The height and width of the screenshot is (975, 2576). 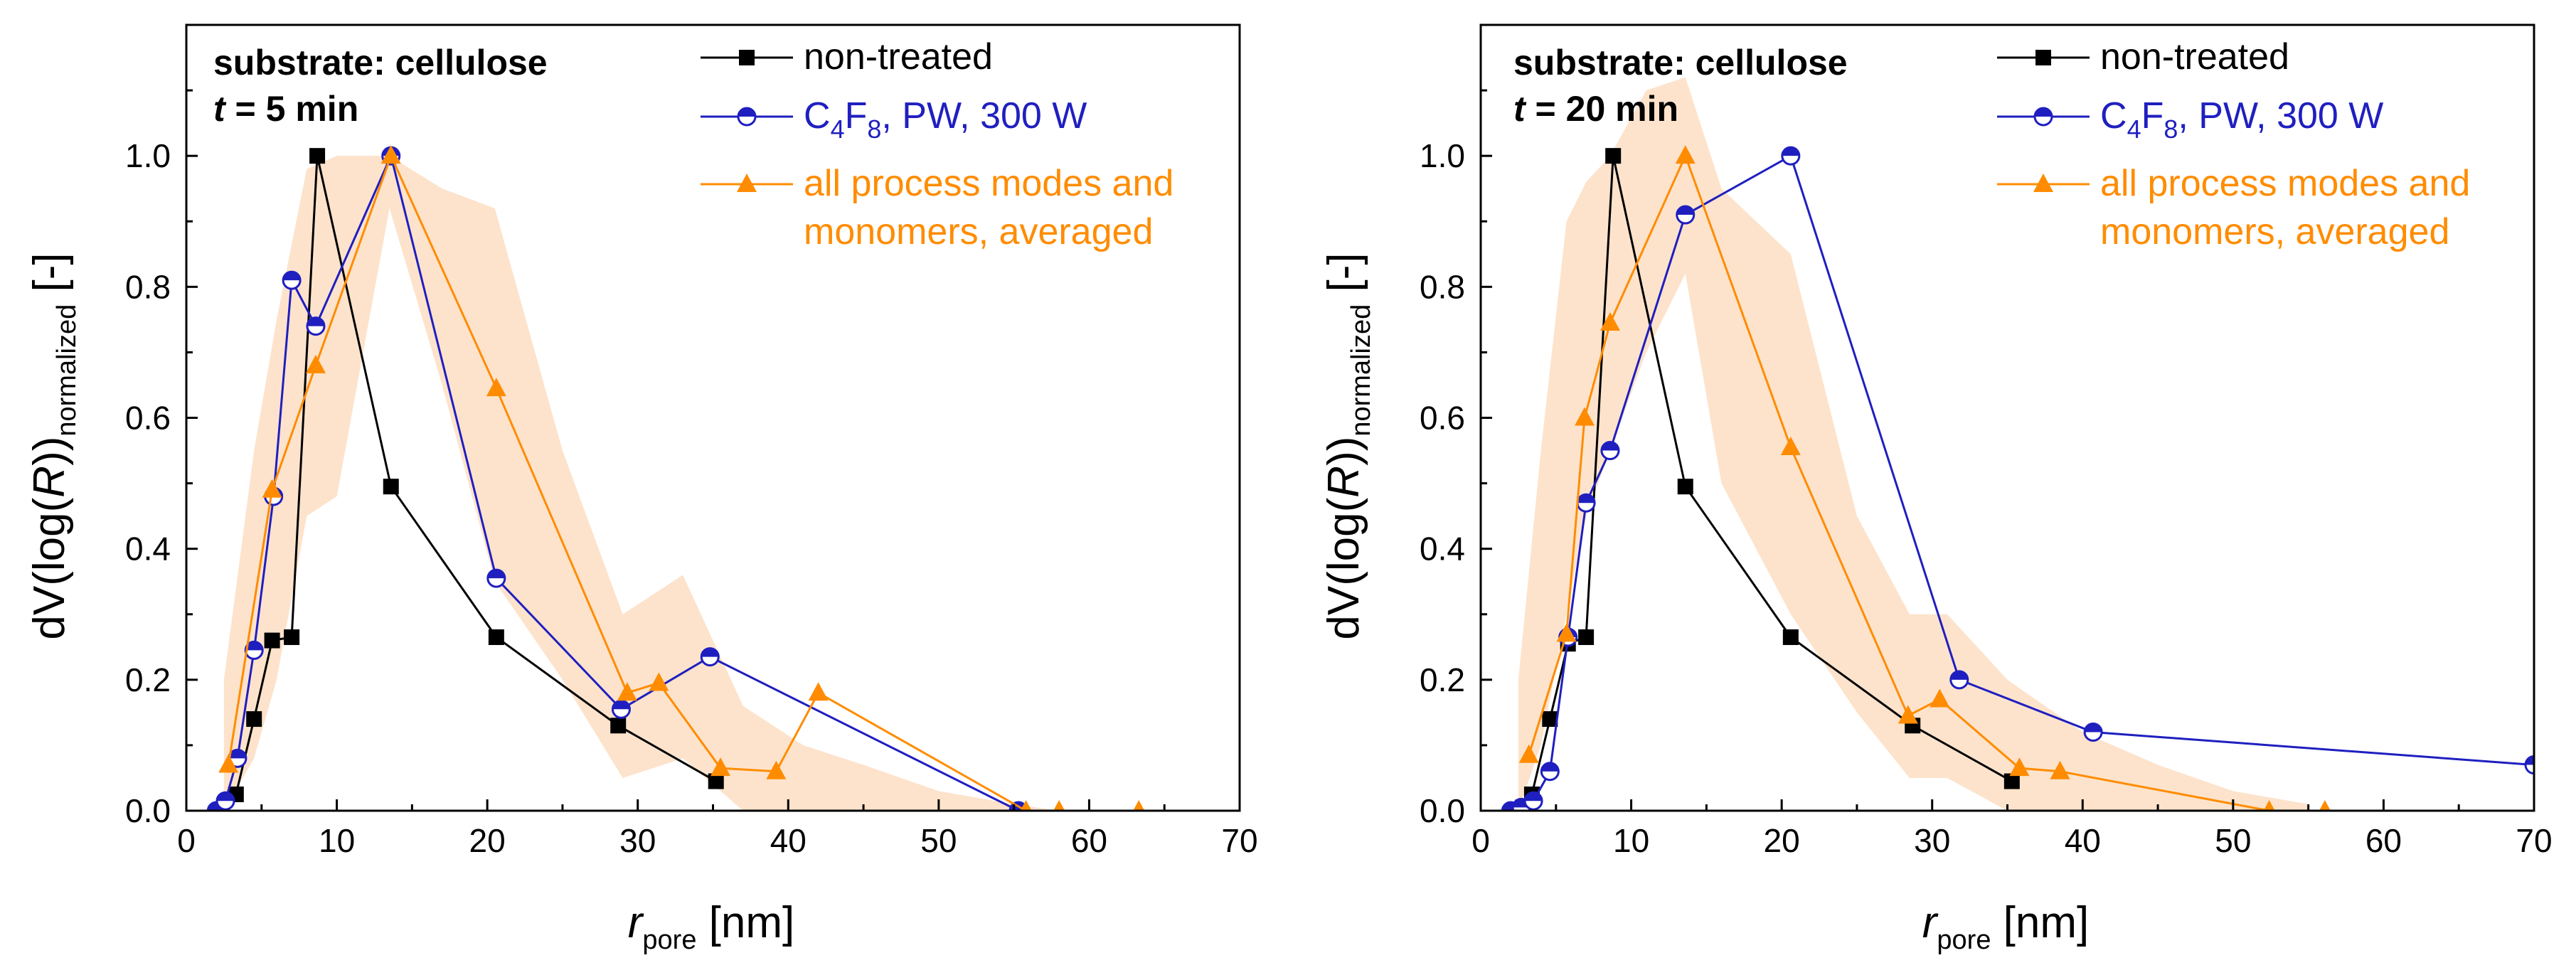 I want to click on legend-label-non-treated: non-treated, so click(x=898, y=57).